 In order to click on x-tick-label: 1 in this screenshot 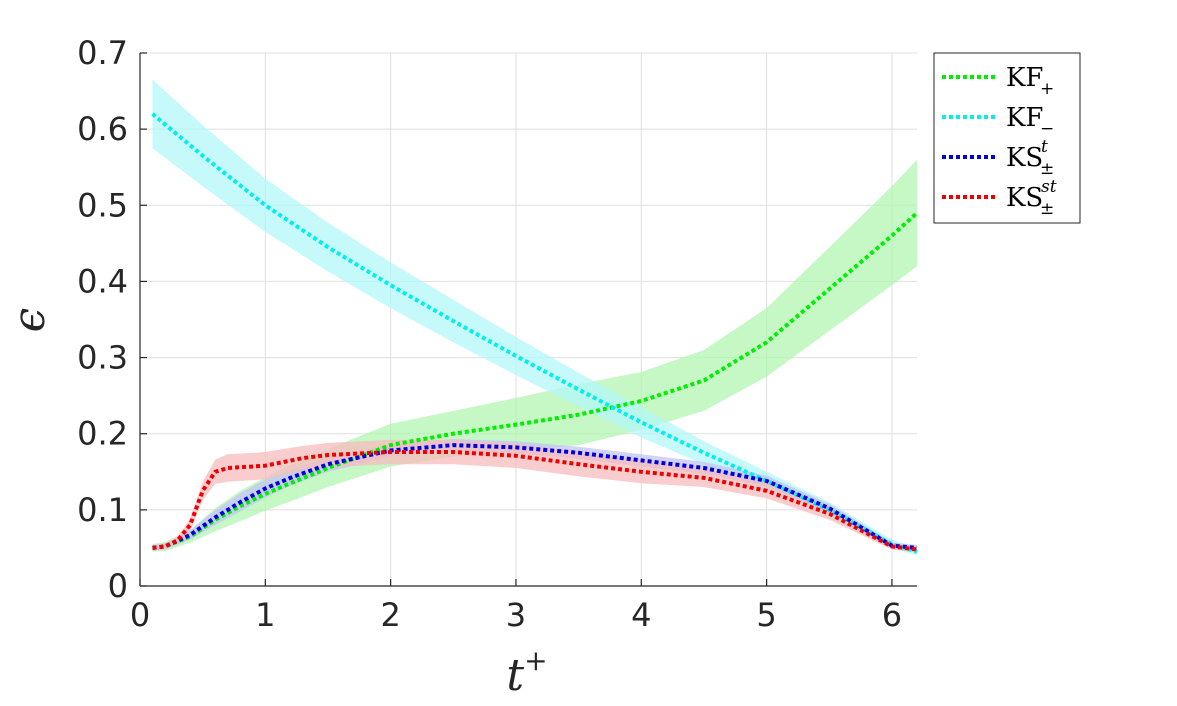, I will do `click(265, 615)`.